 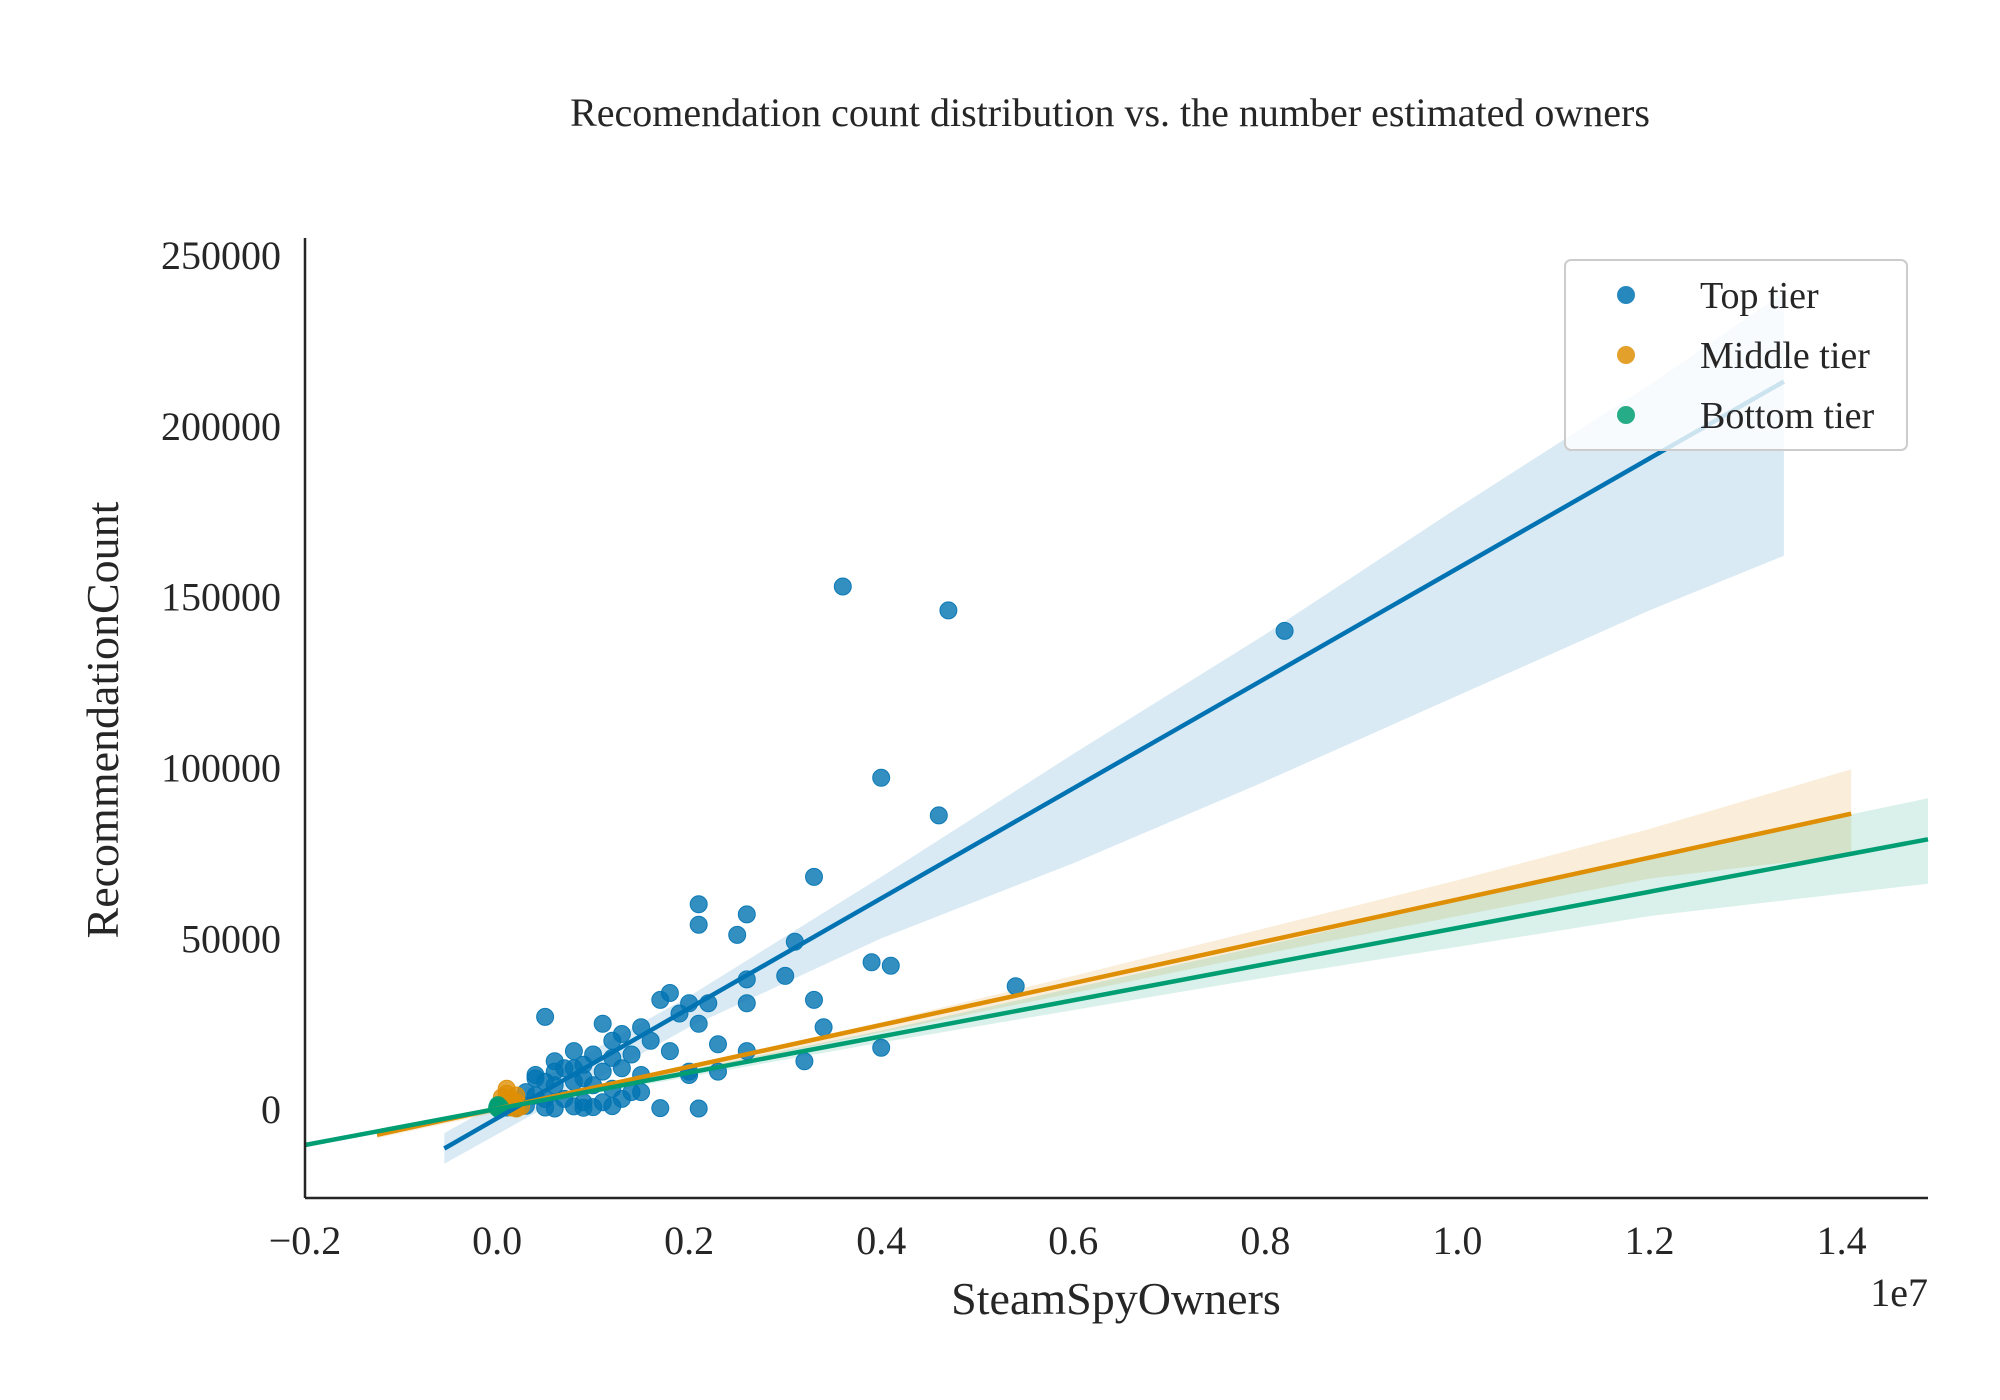 What do you see at coordinates (1899, 1292) in the screenshot?
I see `x-offset-label: 1e7` at bounding box center [1899, 1292].